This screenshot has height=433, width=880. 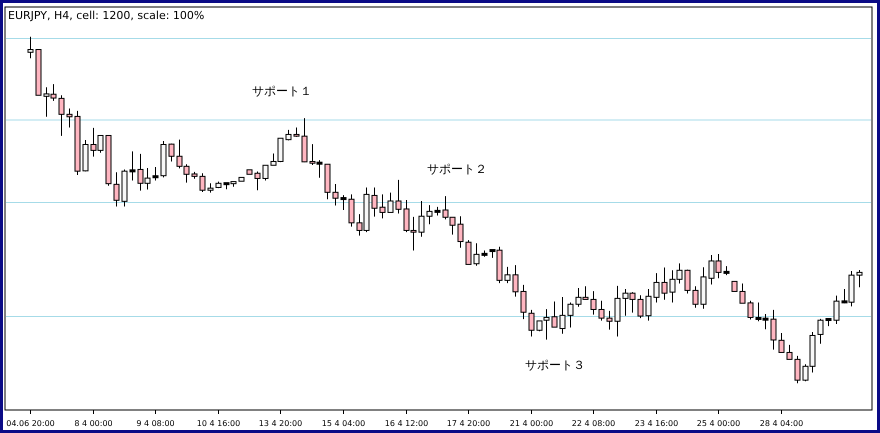 What do you see at coordinates (718, 423) in the screenshot?
I see `x-tick-label: 25 4 00:00` at bounding box center [718, 423].